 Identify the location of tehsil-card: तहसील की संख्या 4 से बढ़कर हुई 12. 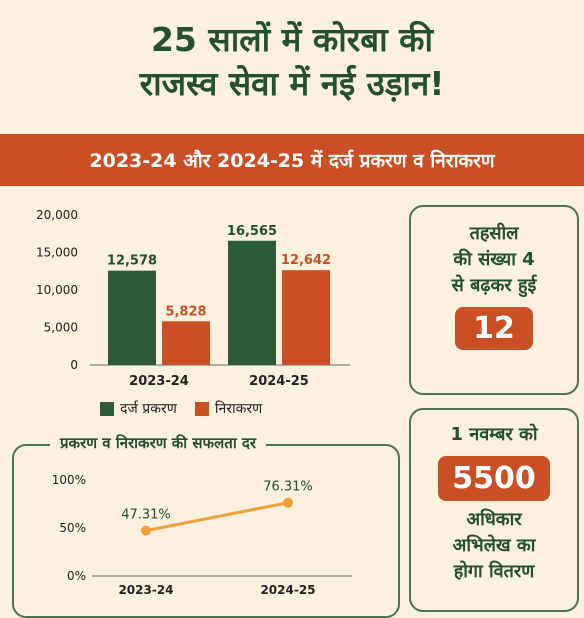
(494, 300).